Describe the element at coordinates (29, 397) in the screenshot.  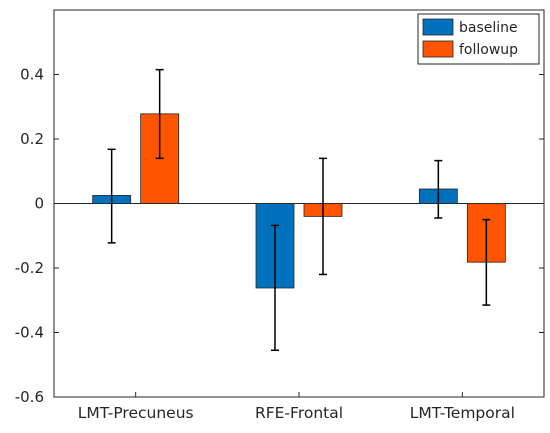
I see `y-tick-label: -0.6` at that location.